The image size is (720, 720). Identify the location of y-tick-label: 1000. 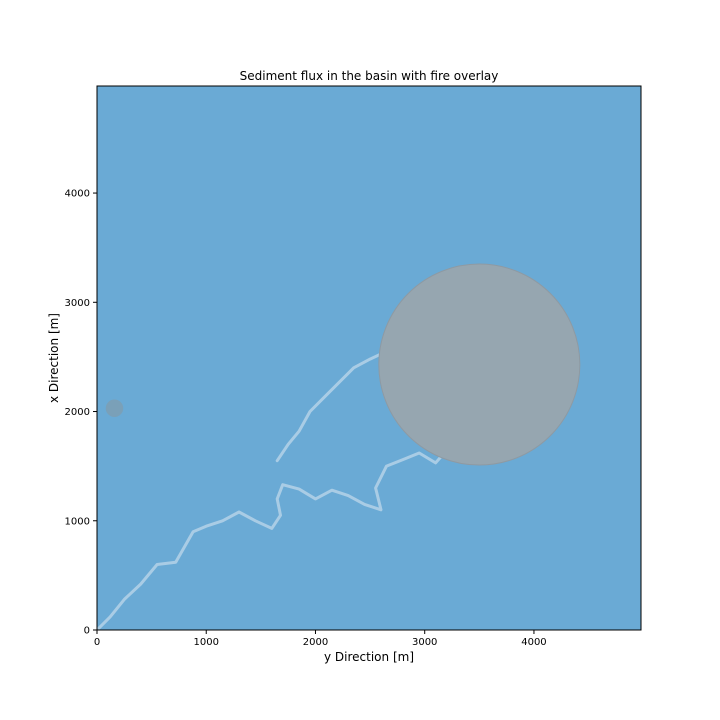
(77, 521).